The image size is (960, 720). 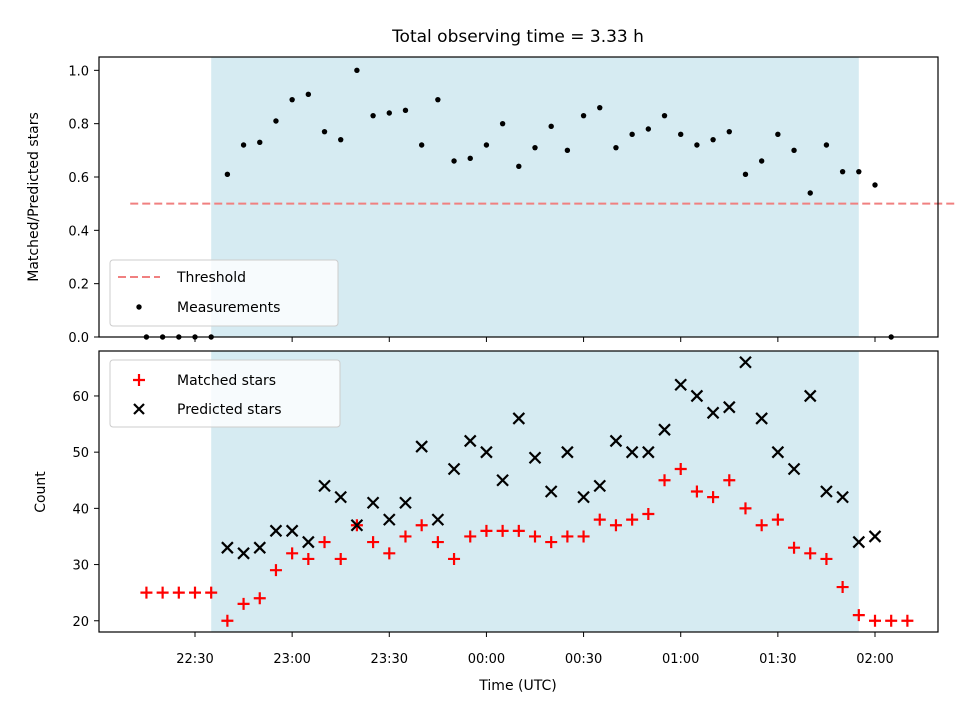 What do you see at coordinates (139, 307) in the screenshot?
I see `legend-measurements-swatch` at bounding box center [139, 307].